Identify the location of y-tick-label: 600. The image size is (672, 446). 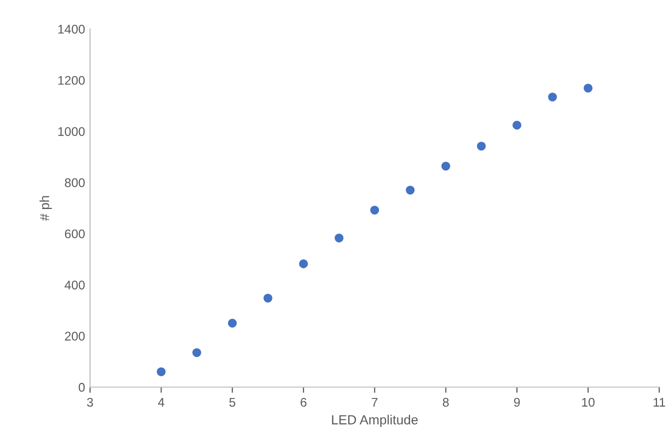
(74, 233).